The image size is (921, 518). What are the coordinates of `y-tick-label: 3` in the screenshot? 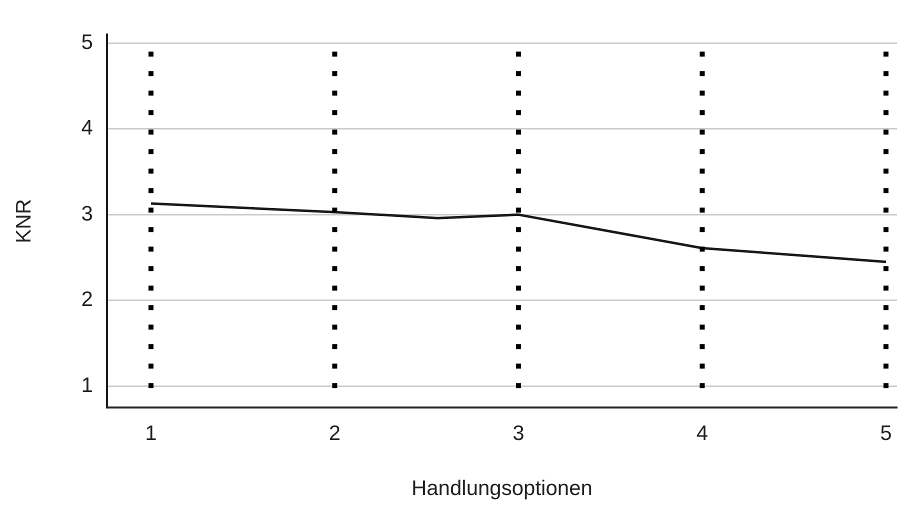 It's located at (87, 214).